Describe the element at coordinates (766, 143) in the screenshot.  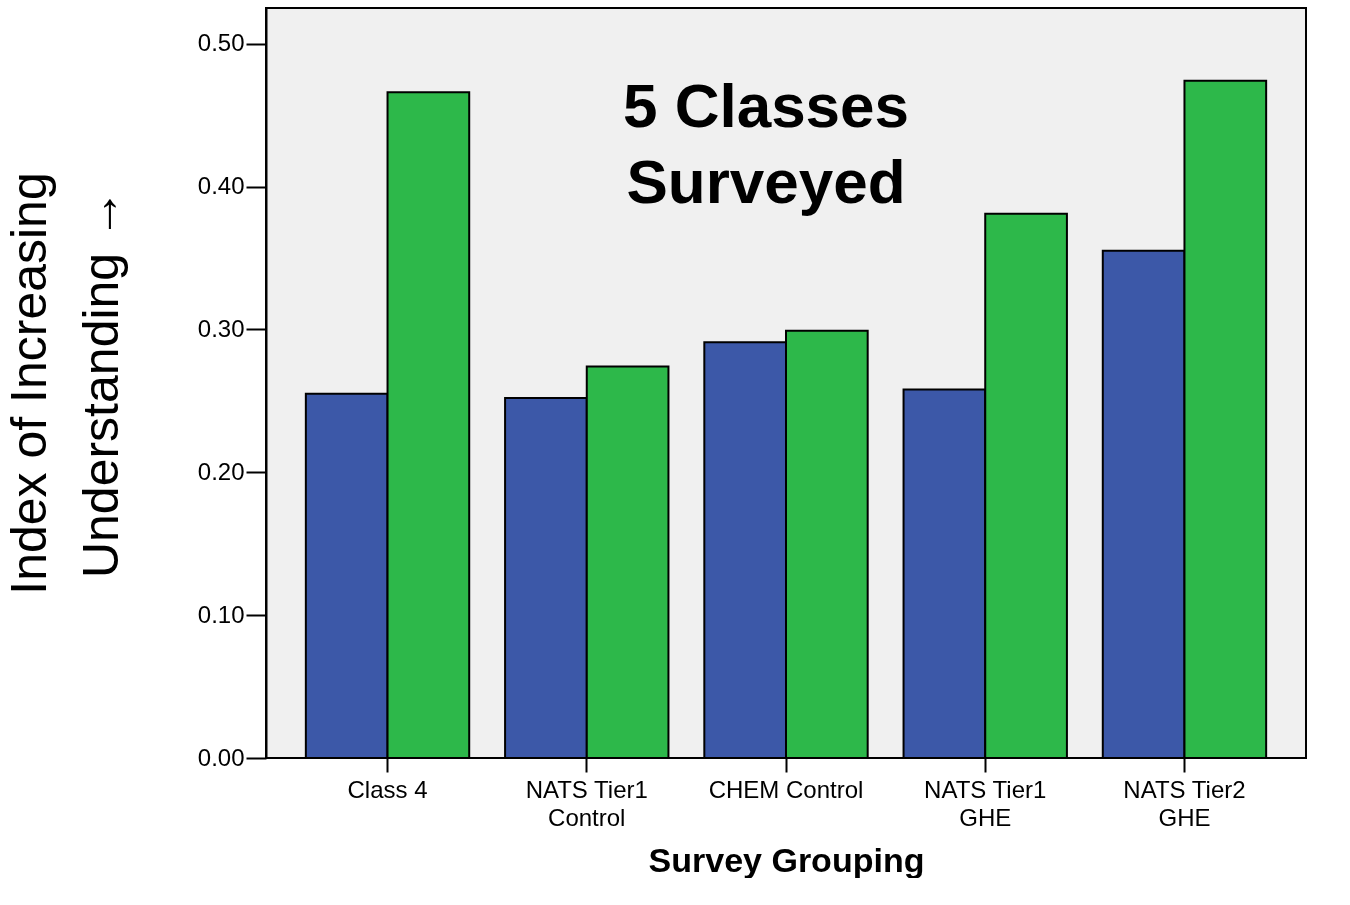
I see `text: 5 Classes Surveyed` at that location.